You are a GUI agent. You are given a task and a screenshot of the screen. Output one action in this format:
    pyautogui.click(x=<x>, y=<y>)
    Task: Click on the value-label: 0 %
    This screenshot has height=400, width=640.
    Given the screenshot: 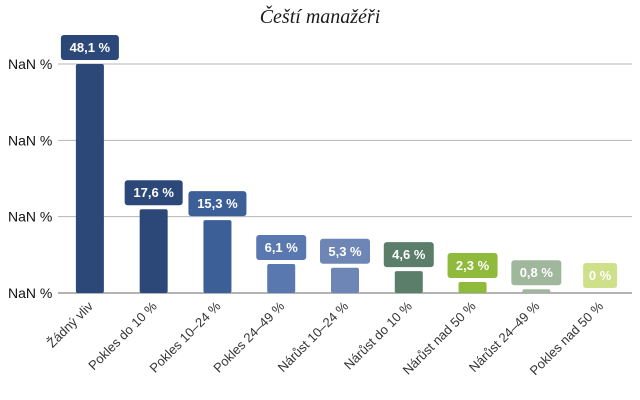 What is the action you would take?
    pyautogui.click(x=600, y=275)
    